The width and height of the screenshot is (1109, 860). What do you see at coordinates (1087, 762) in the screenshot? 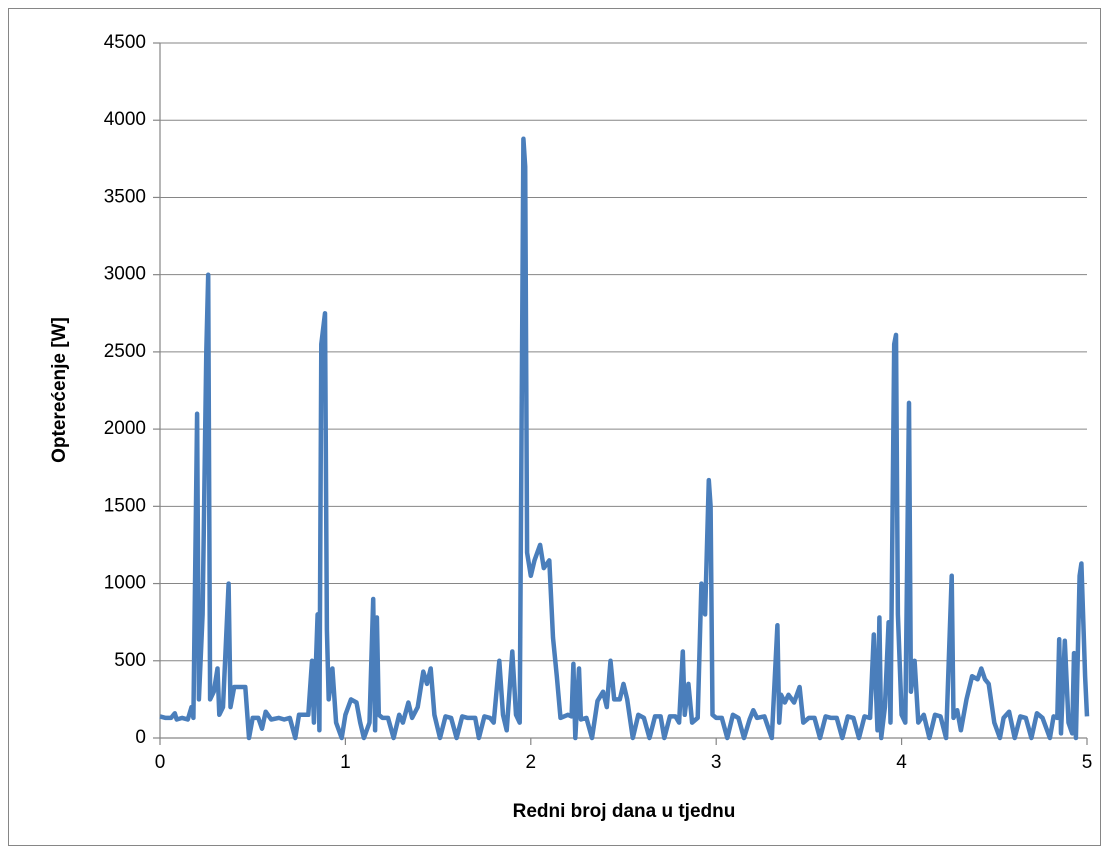
I see `x-tick-label: 5` at bounding box center [1087, 762].